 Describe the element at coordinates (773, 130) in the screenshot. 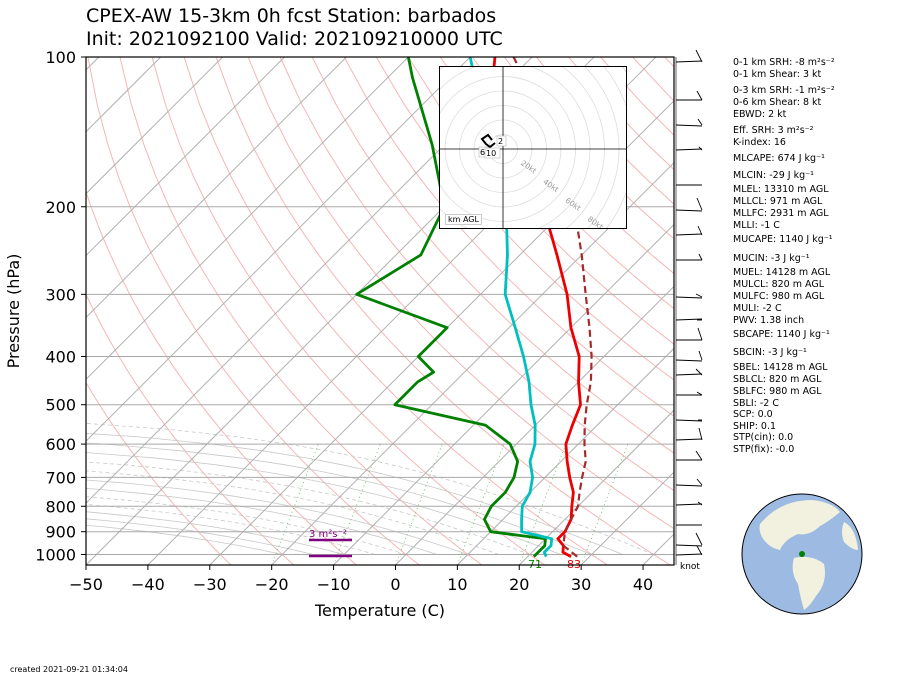

I see `index-item: Eff. SRH: 3 m²s⁻²` at that location.